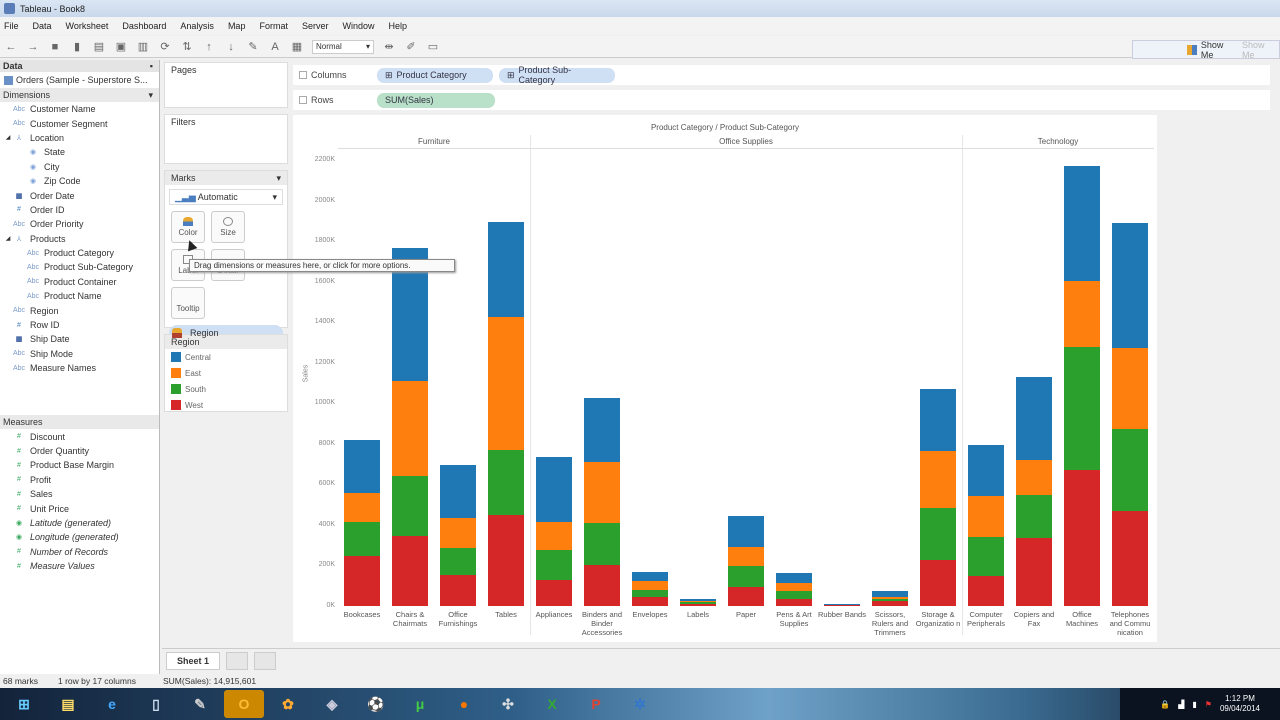 Image resolution: width=1280 pixels, height=720 pixels. Describe the element at coordinates (273, 25) in the screenshot. I see `menu-format: Format` at that location.